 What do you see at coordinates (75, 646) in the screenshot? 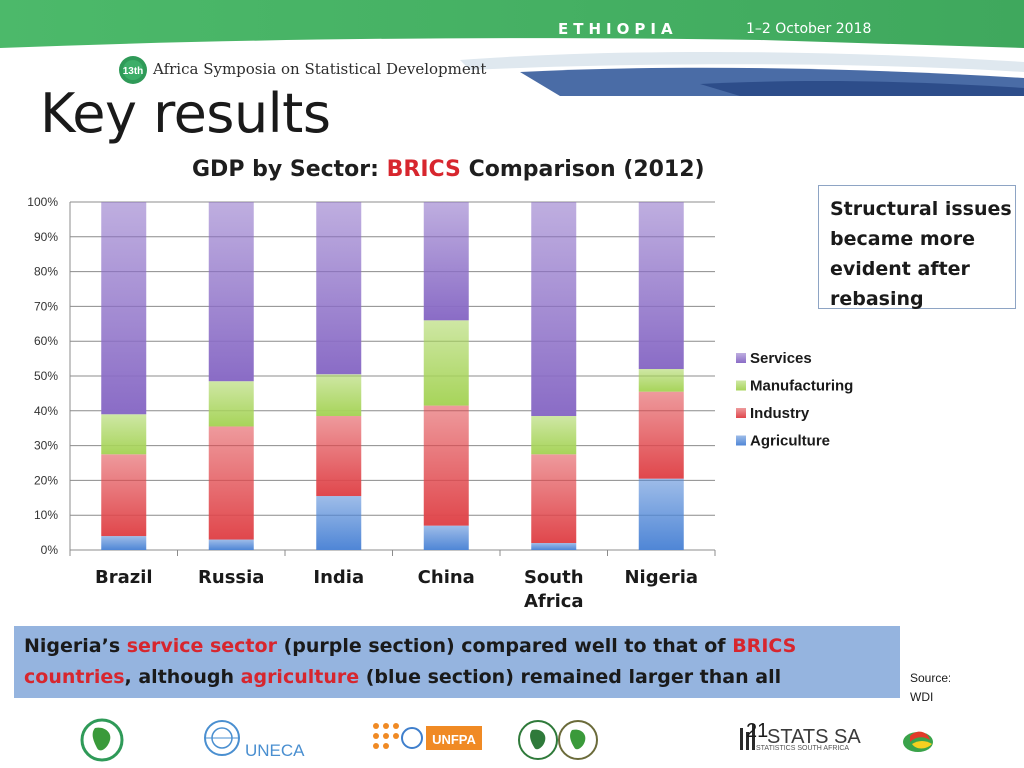
I see `summary-part-0: Nigeria’s` at bounding box center [75, 646].